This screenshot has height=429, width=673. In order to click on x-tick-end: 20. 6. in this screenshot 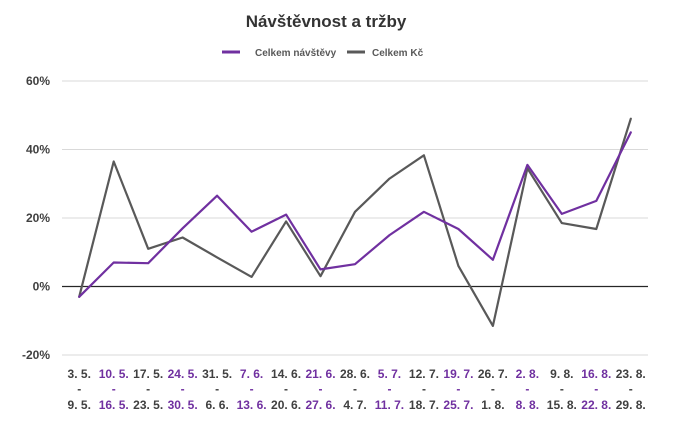, I will do `click(286, 405)`.